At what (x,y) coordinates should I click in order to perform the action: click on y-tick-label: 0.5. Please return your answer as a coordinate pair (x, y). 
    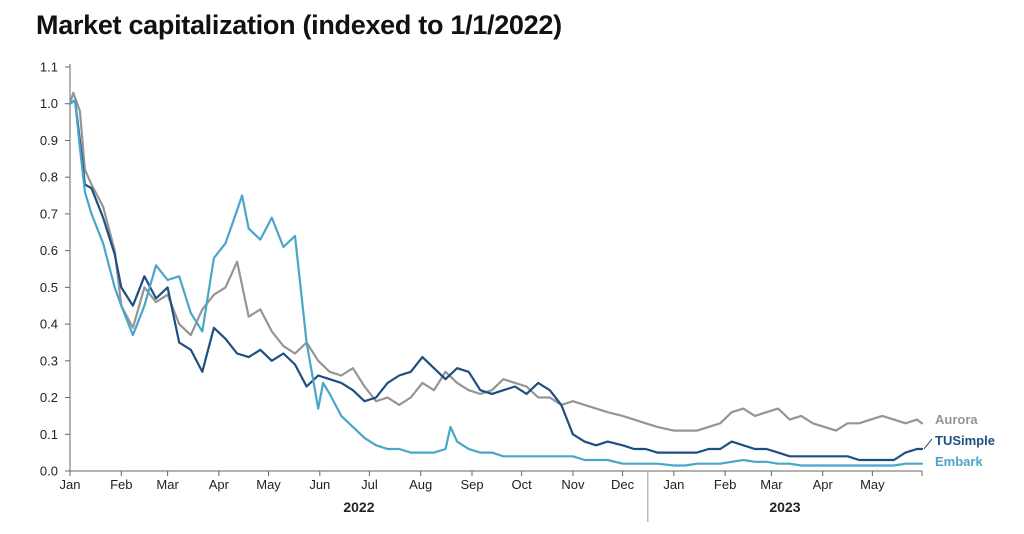
    Looking at the image, I should click on (49, 287).